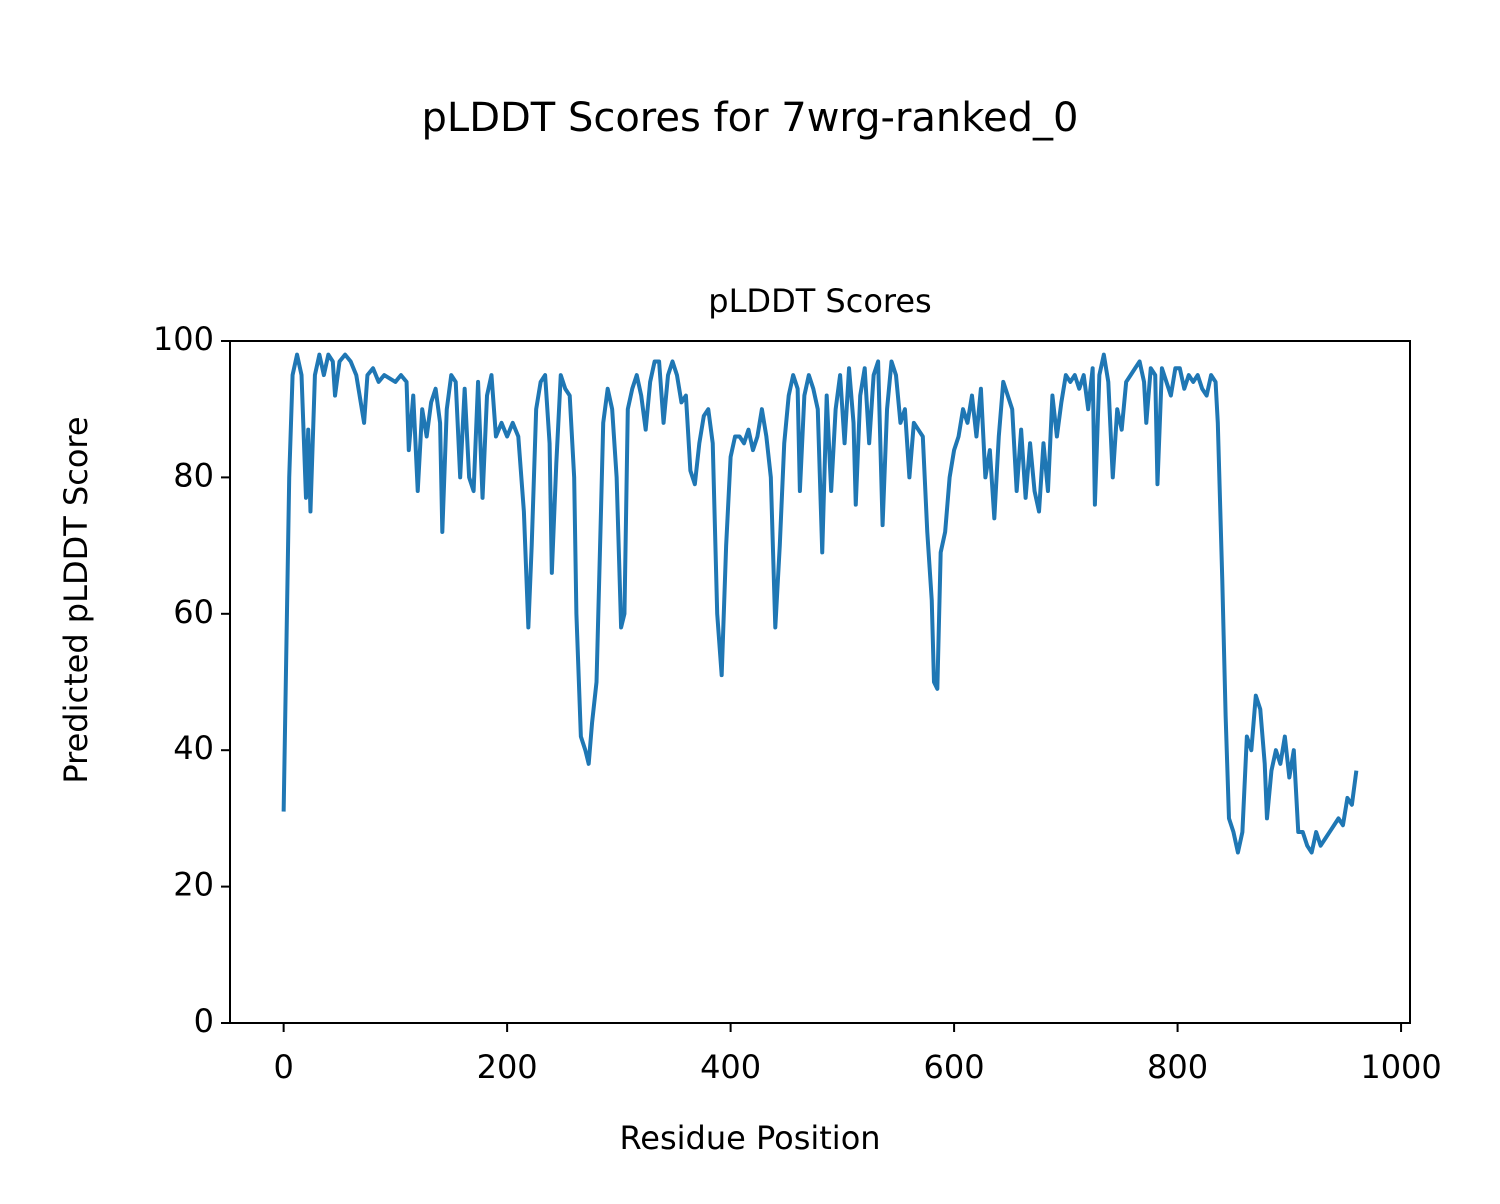 This screenshot has height=1204, width=1500. What do you see at coordinates (954, 1067) in the screenshot?
I see `x-tick-label: 600` at bounding box center [954, 1067].